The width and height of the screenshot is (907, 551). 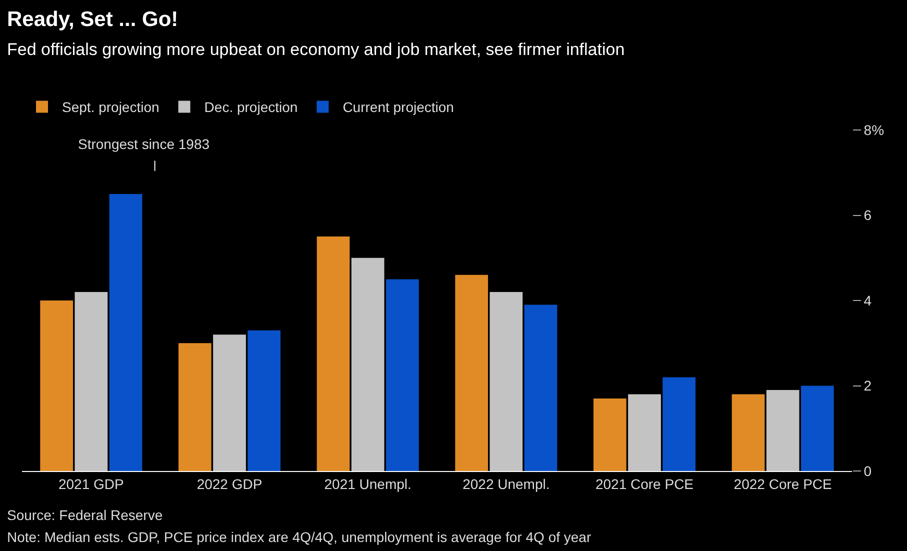 I want to click on legend-label: Dec. projection, so click(x=251, y=107).